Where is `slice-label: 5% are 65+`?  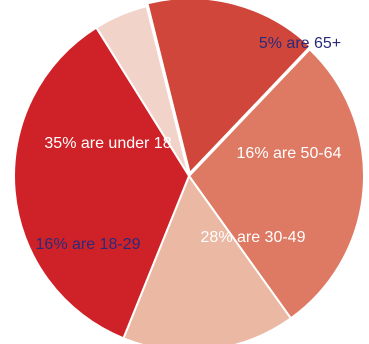 slice-label: 5% are 65+ is located at coordinates (300, 43).